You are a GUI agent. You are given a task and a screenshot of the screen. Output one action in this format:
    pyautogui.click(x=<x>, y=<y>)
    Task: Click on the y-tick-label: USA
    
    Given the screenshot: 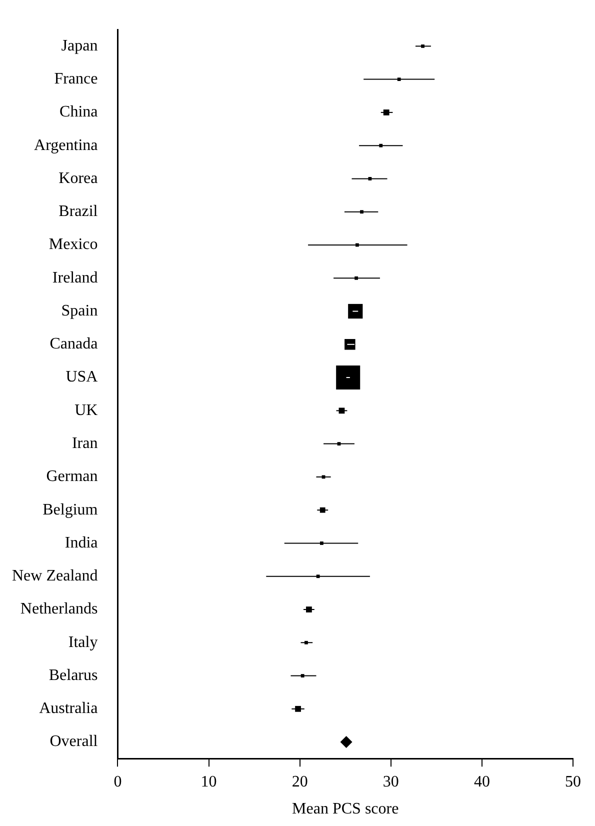 What is the action you would take?
    pyautogui.click(x=82, y=377)
    